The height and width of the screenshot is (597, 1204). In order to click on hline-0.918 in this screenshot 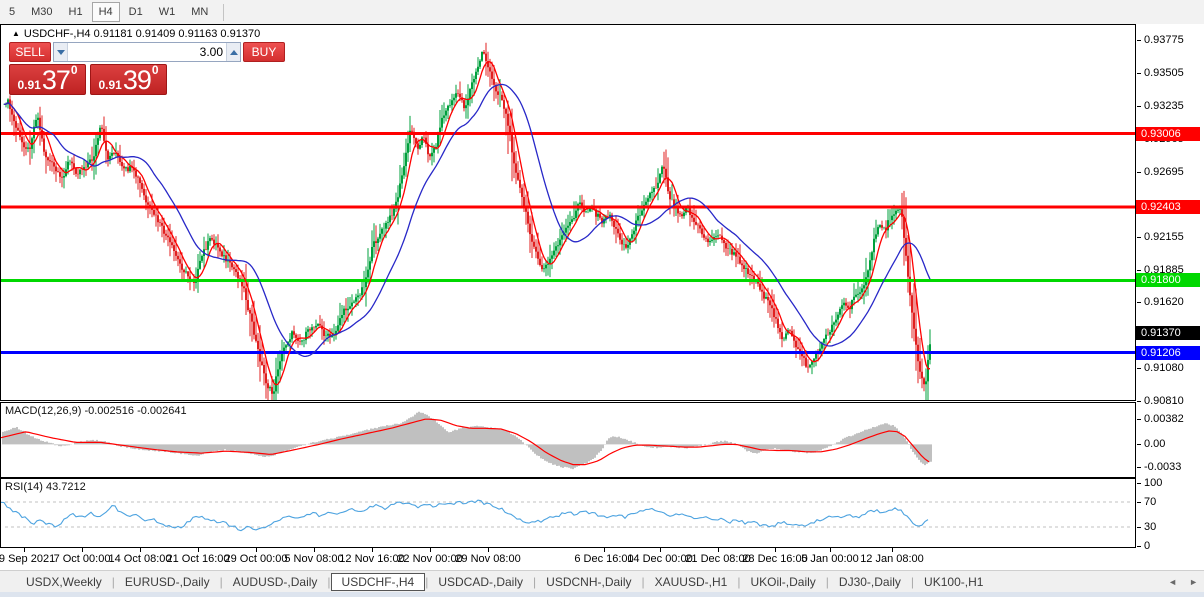, I will do `click(568, 280)`.